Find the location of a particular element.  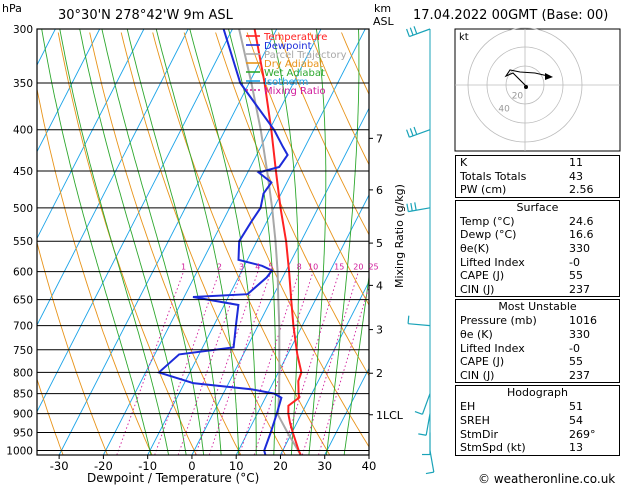

index-label: StmDir is located at coordinates (479, 434).